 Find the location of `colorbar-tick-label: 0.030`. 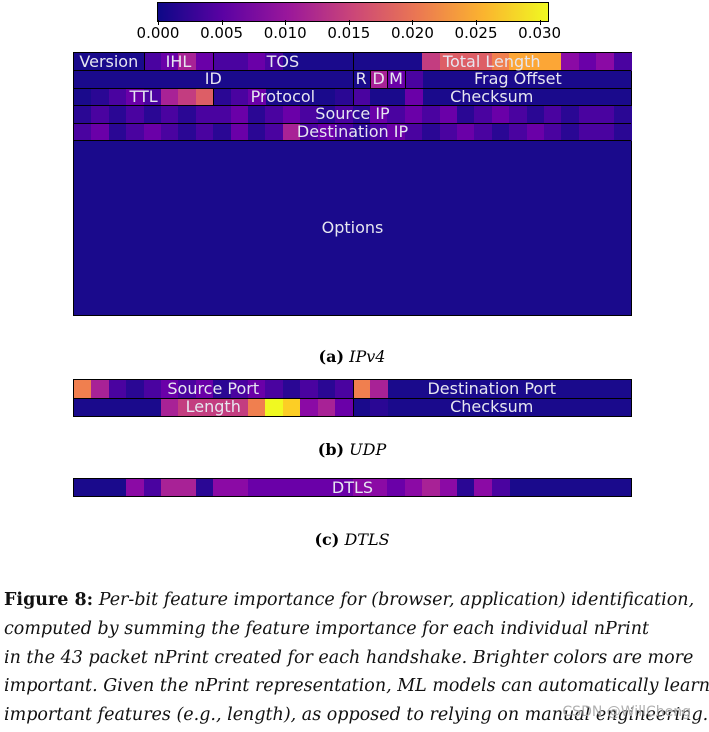

colorbar-tick-label: 0.030 is located at coordinates (540, 33).